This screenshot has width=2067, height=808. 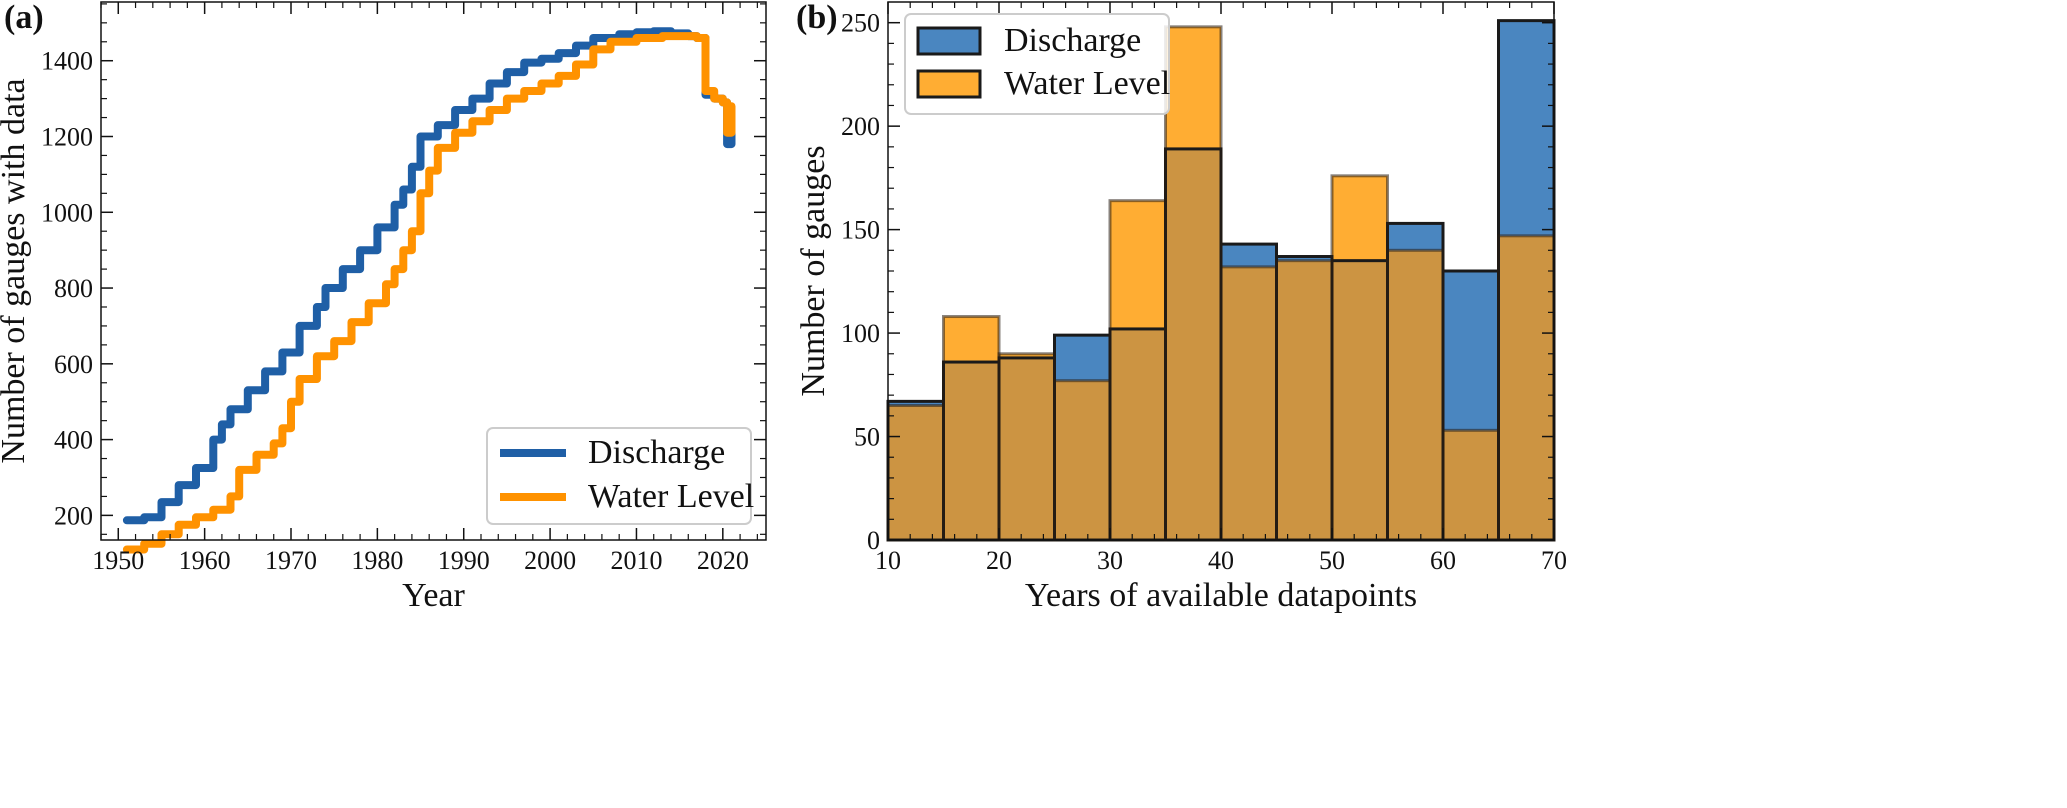 I want to click on y-tick-label: 100, so click(x=860, y=333).